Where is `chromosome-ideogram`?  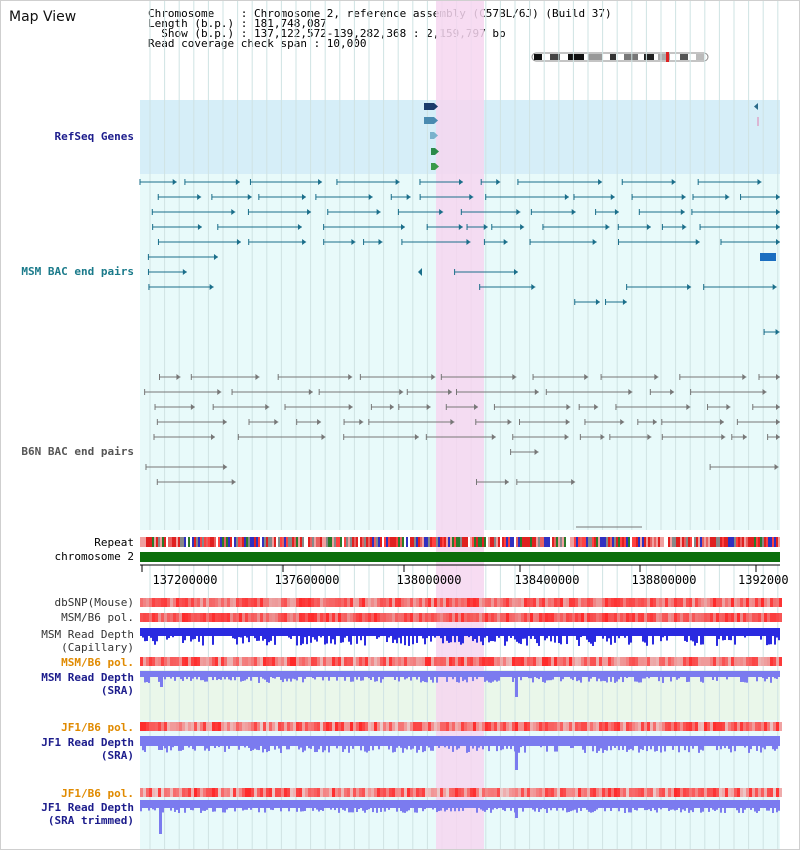 chromosome-ideogram is located at coordinates (620, 57).